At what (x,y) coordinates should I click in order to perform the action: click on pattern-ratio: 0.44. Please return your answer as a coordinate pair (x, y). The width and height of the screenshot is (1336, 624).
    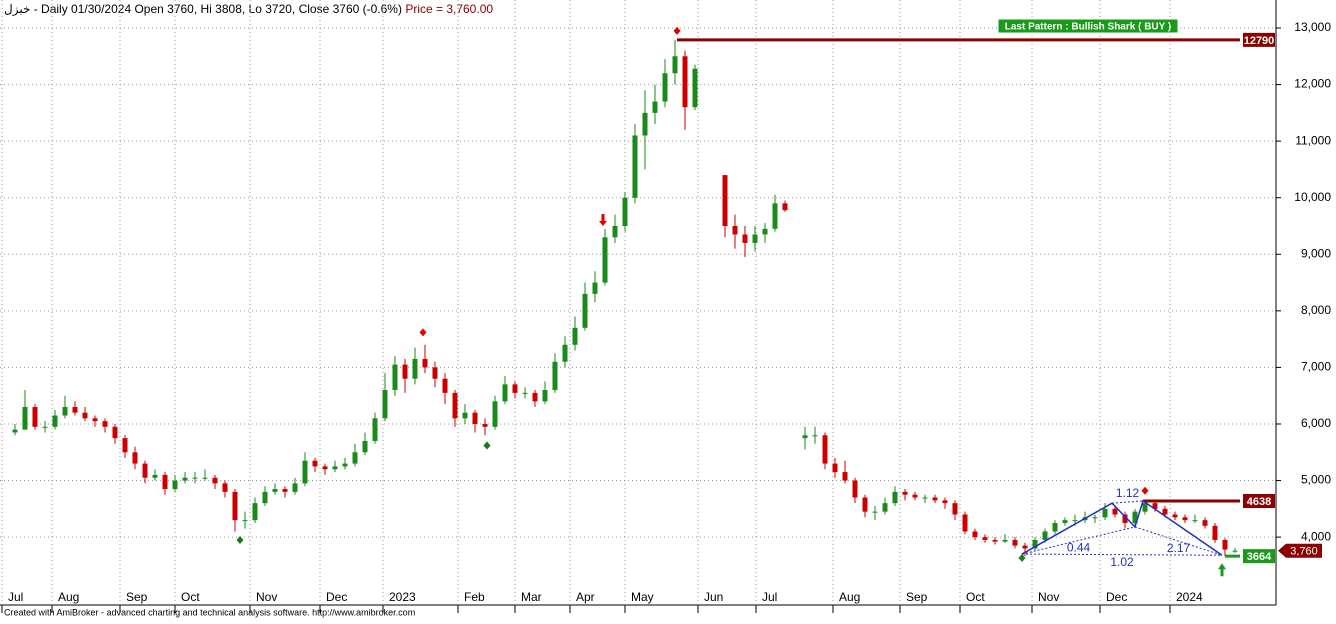
    Looking at the image, I should click on (1079, 548).